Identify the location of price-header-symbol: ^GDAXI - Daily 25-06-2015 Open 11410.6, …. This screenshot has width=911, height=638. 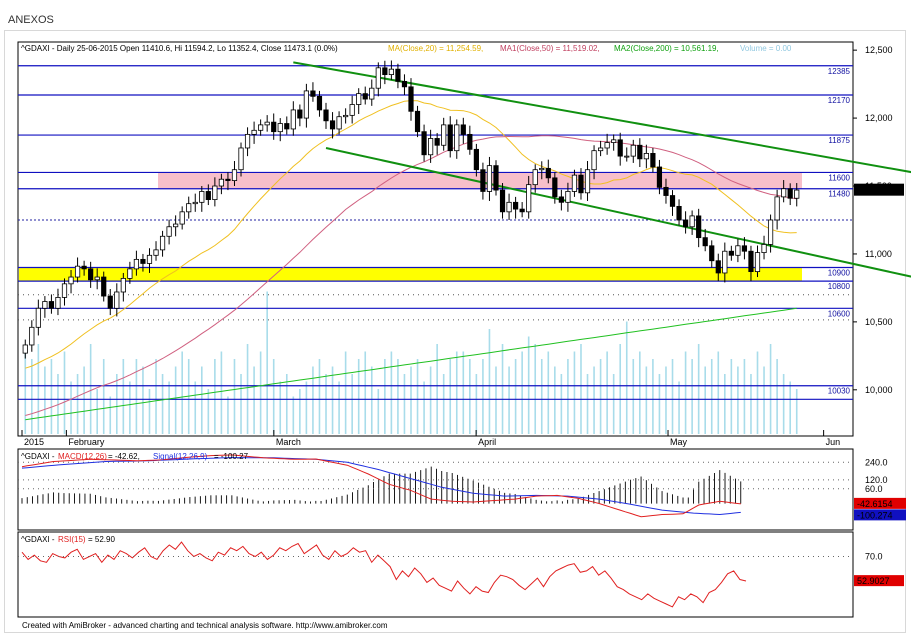
(179, 48).